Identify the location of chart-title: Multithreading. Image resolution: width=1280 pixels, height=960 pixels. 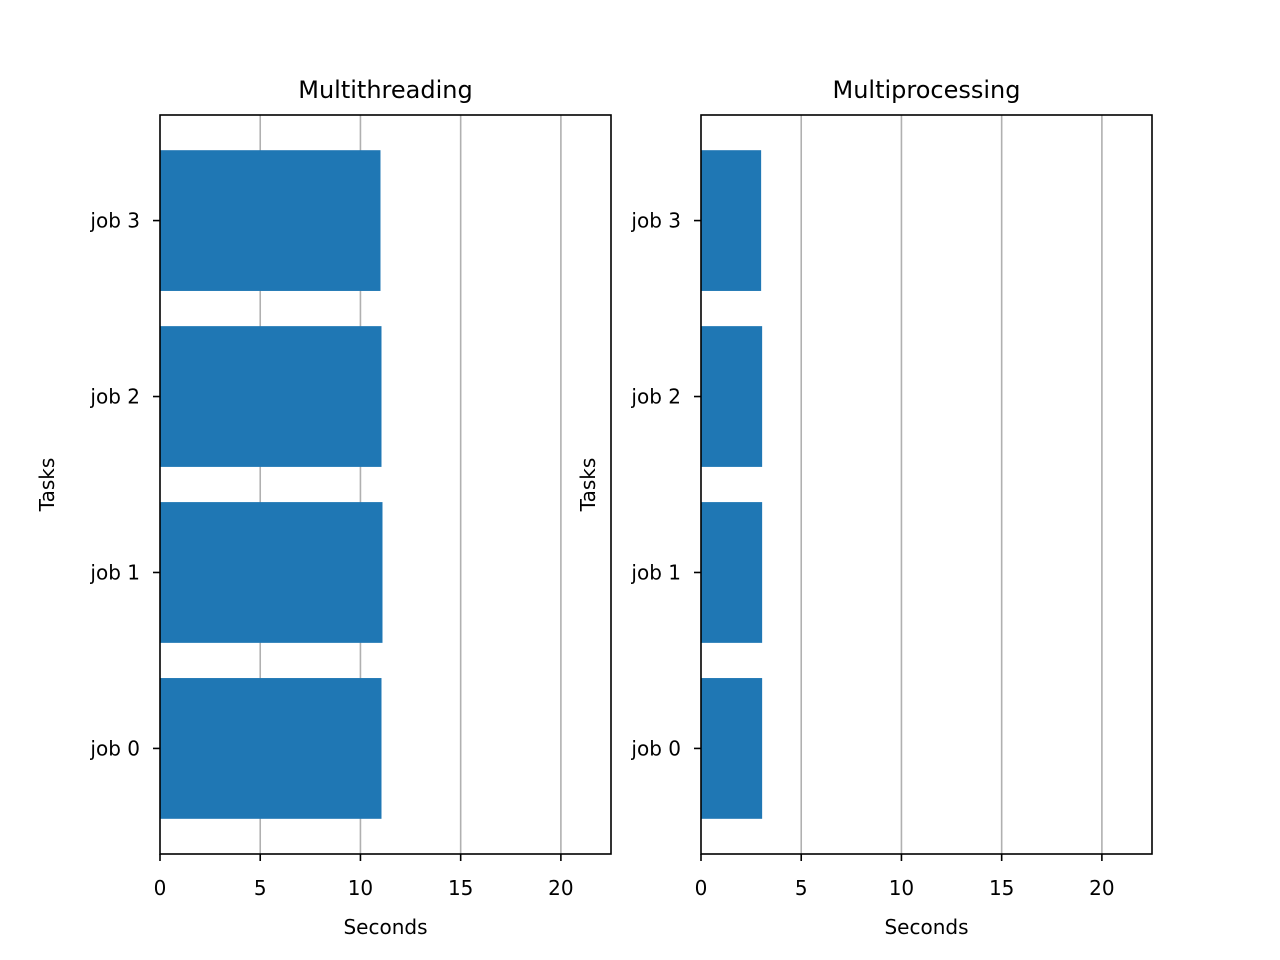
(385, 90).